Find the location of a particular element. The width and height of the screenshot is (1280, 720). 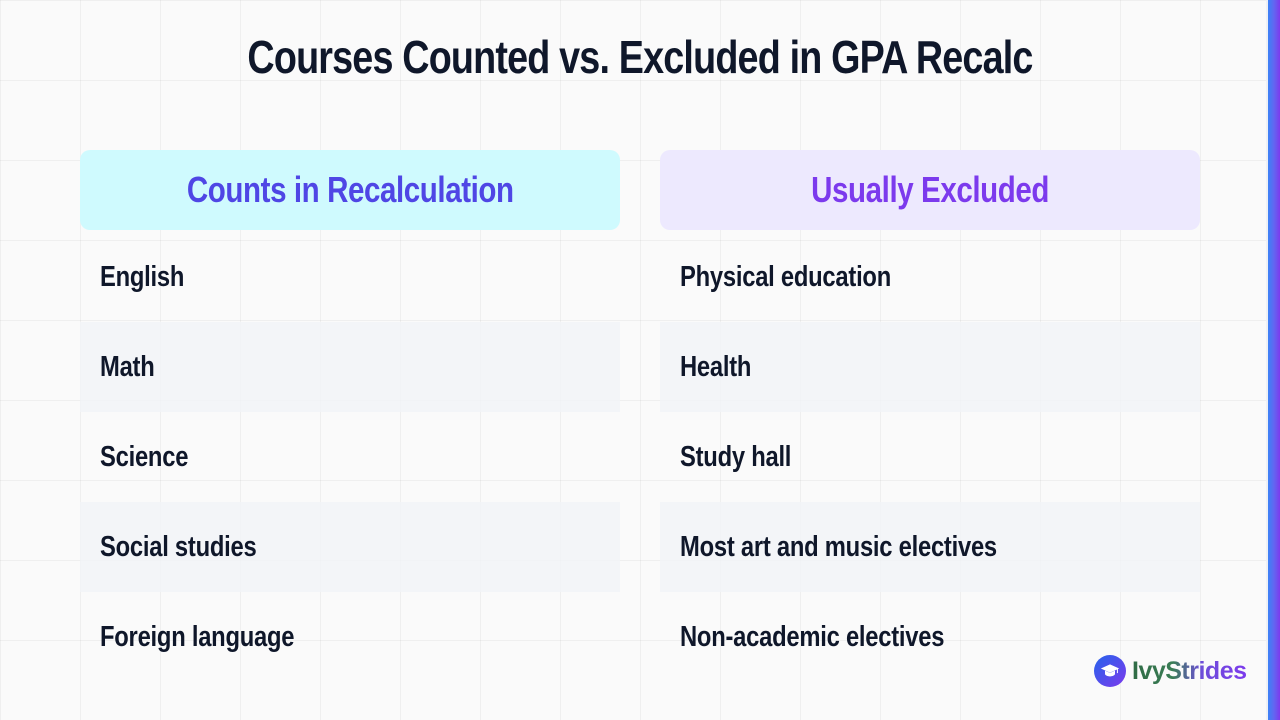

list-item: Non-academic electives is located at coordinates (930, 637).